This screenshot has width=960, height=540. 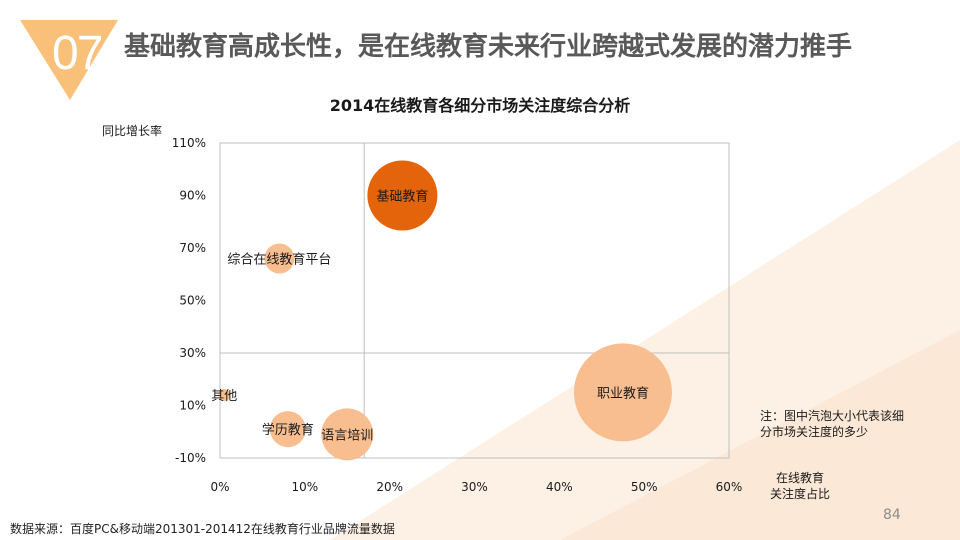 What do you see at coordinates (192, 196) in the screenshot?
I see `y-tick-label: 90%` at bounding box center [192, 196].